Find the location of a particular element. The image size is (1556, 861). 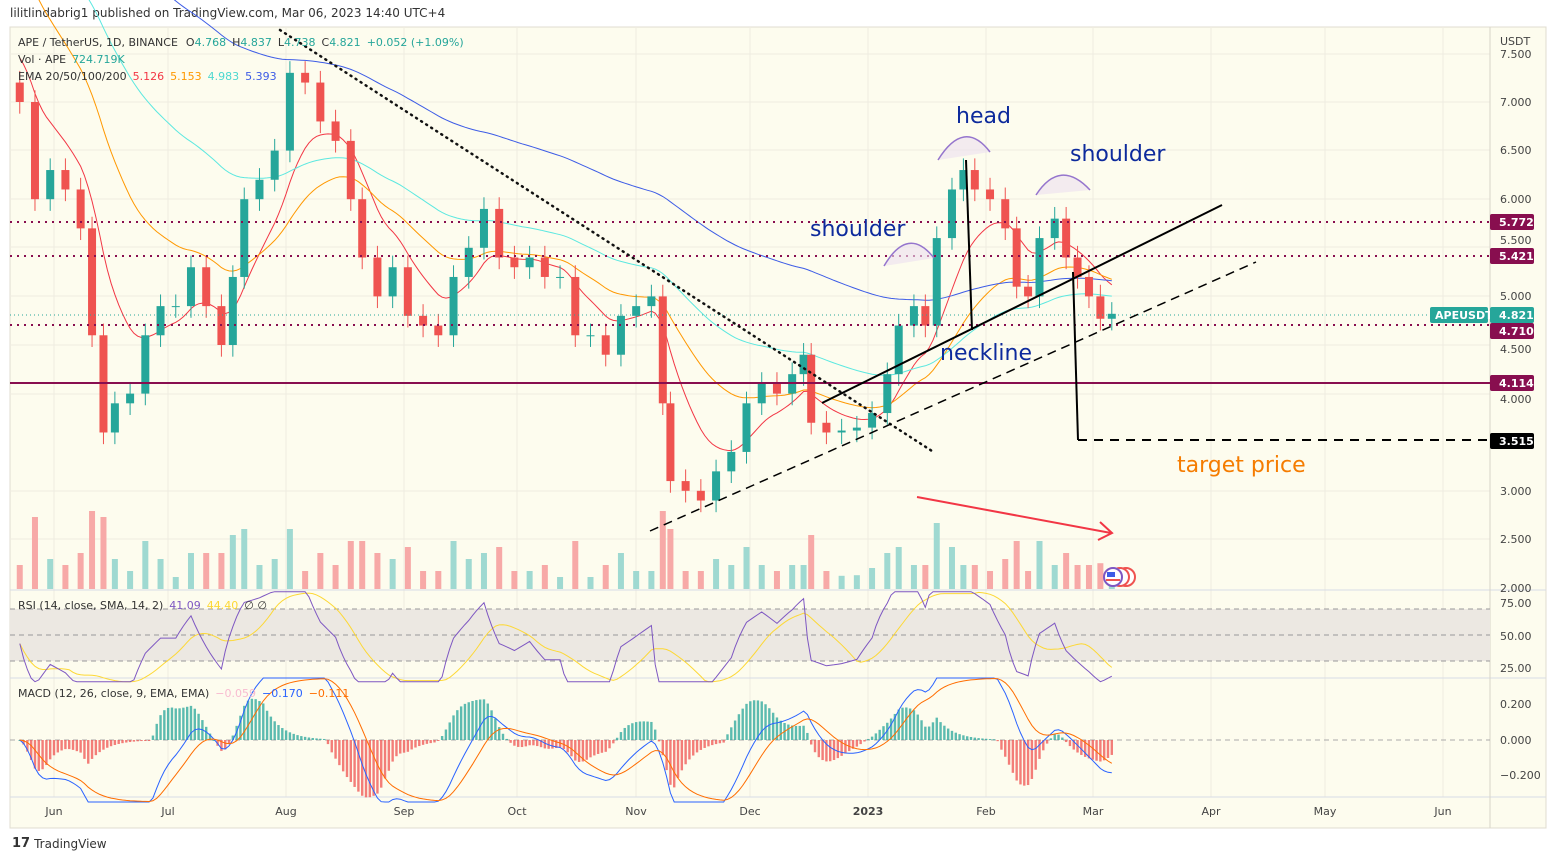

parallel-trendline is located at coordinates (953, 396).